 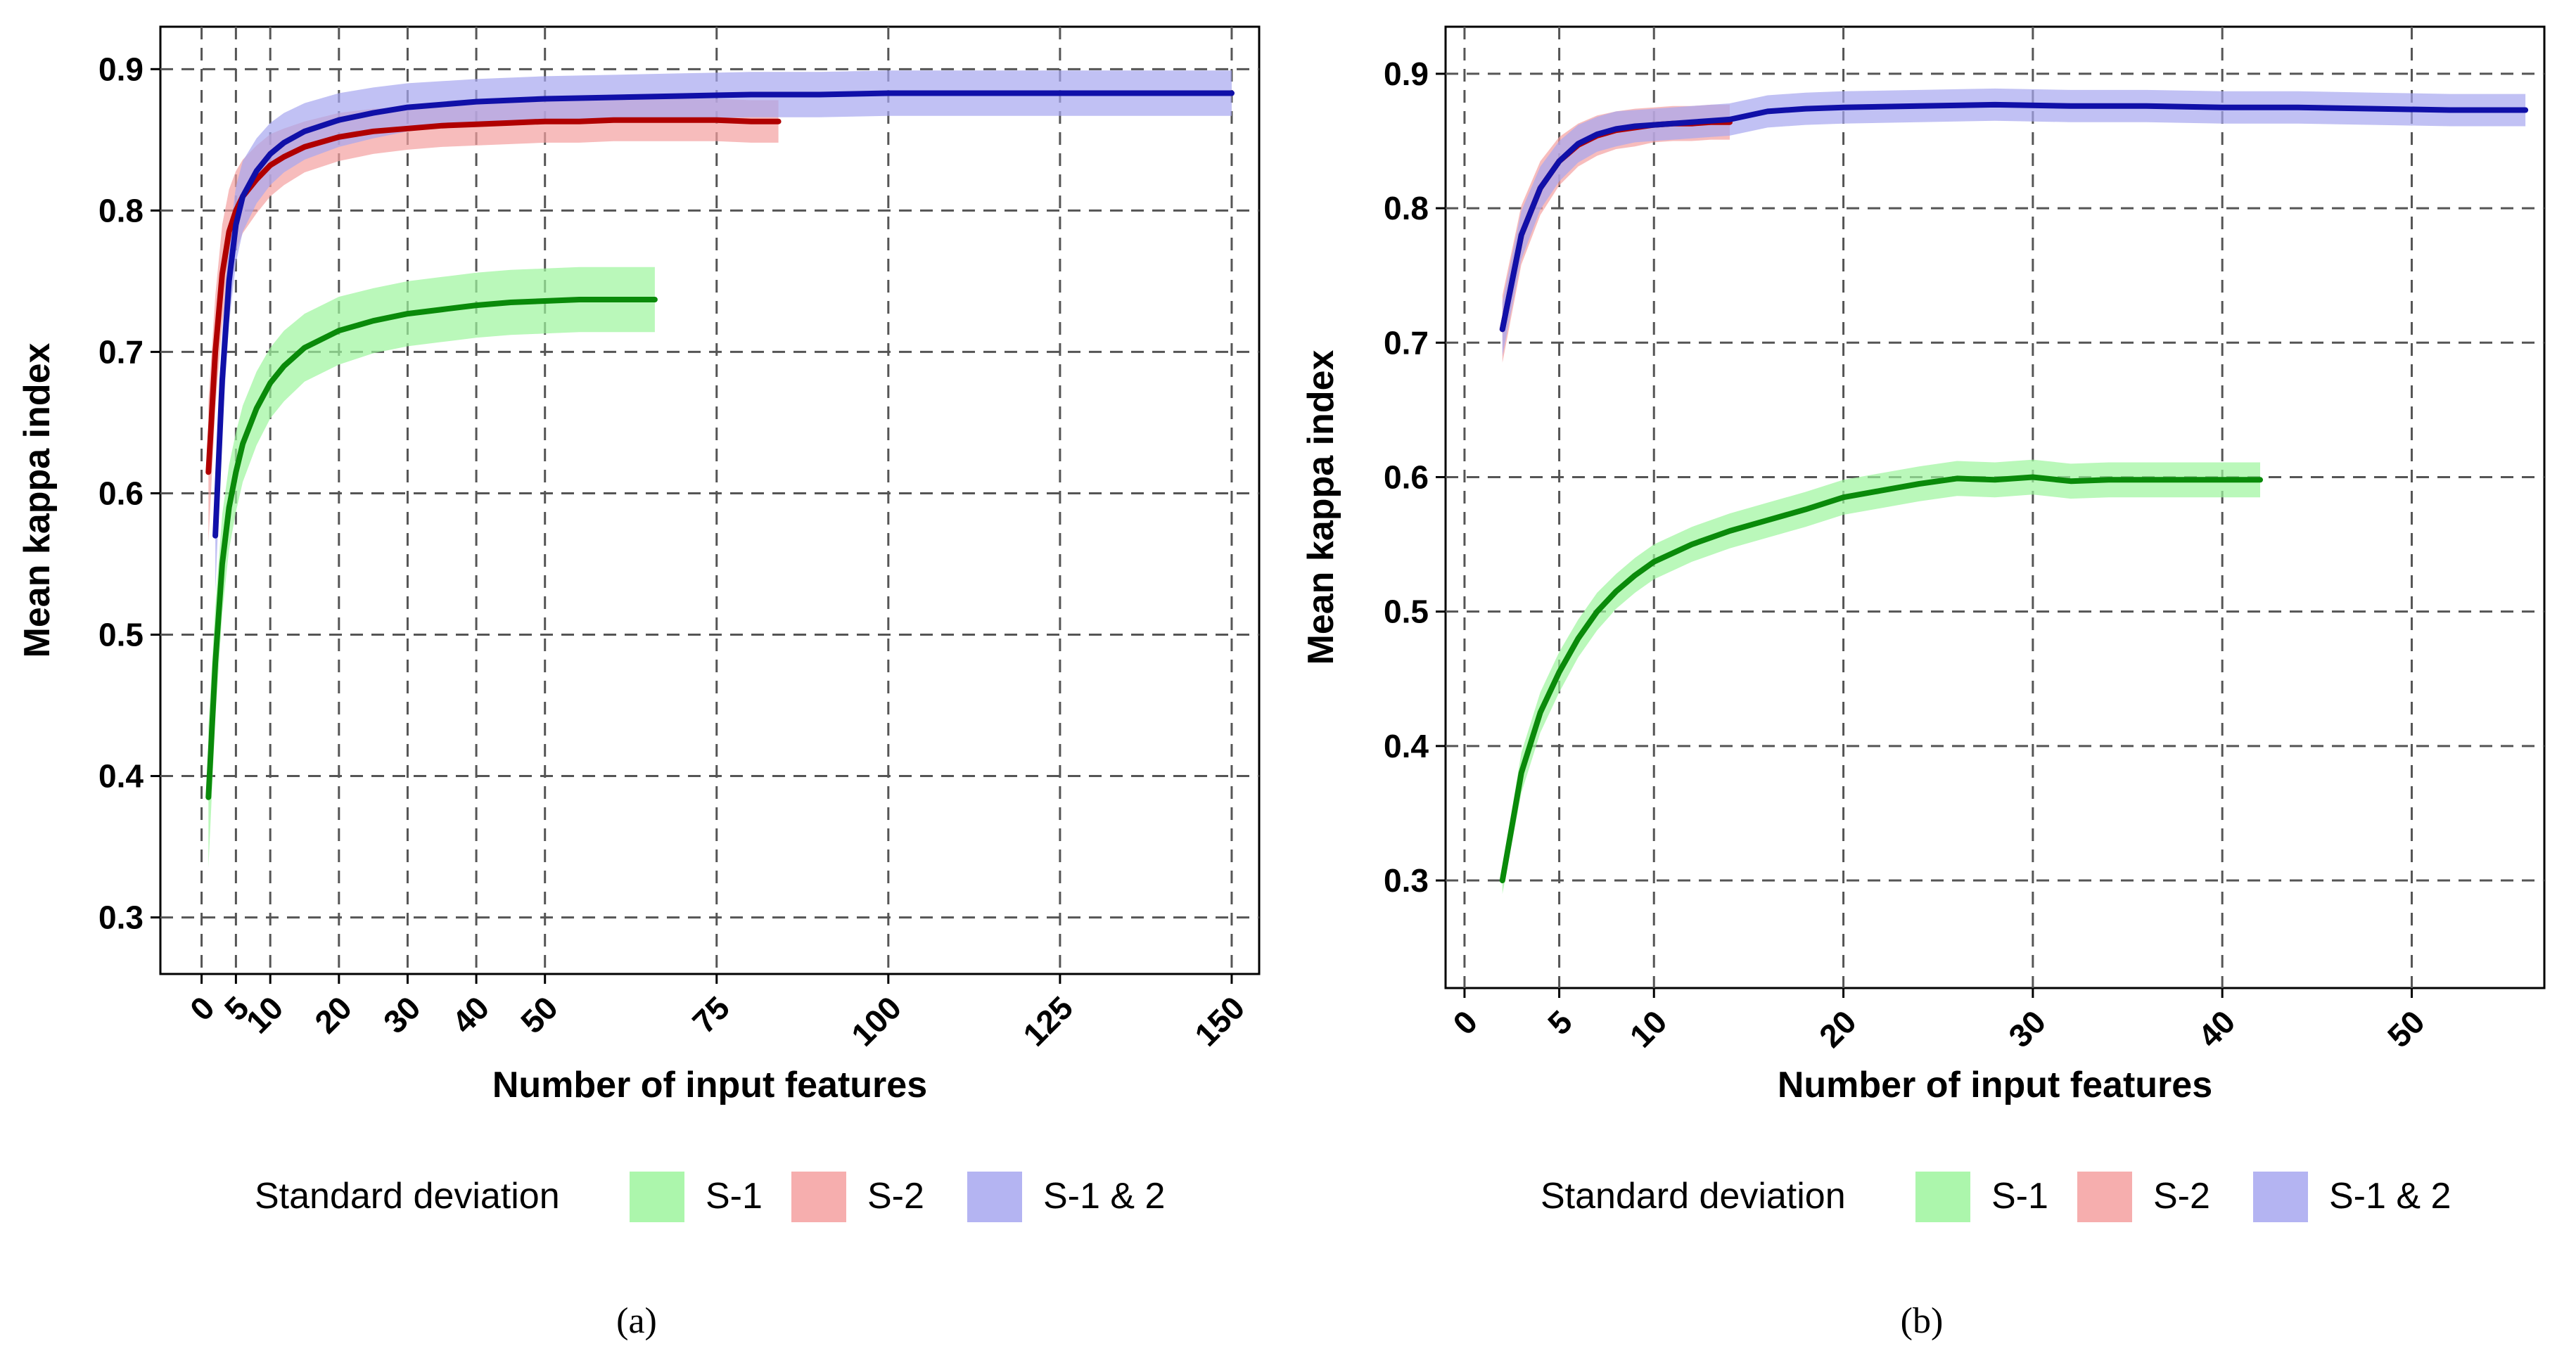 I want to click on x-tick-label: 100, so click(x=876, y=1021).